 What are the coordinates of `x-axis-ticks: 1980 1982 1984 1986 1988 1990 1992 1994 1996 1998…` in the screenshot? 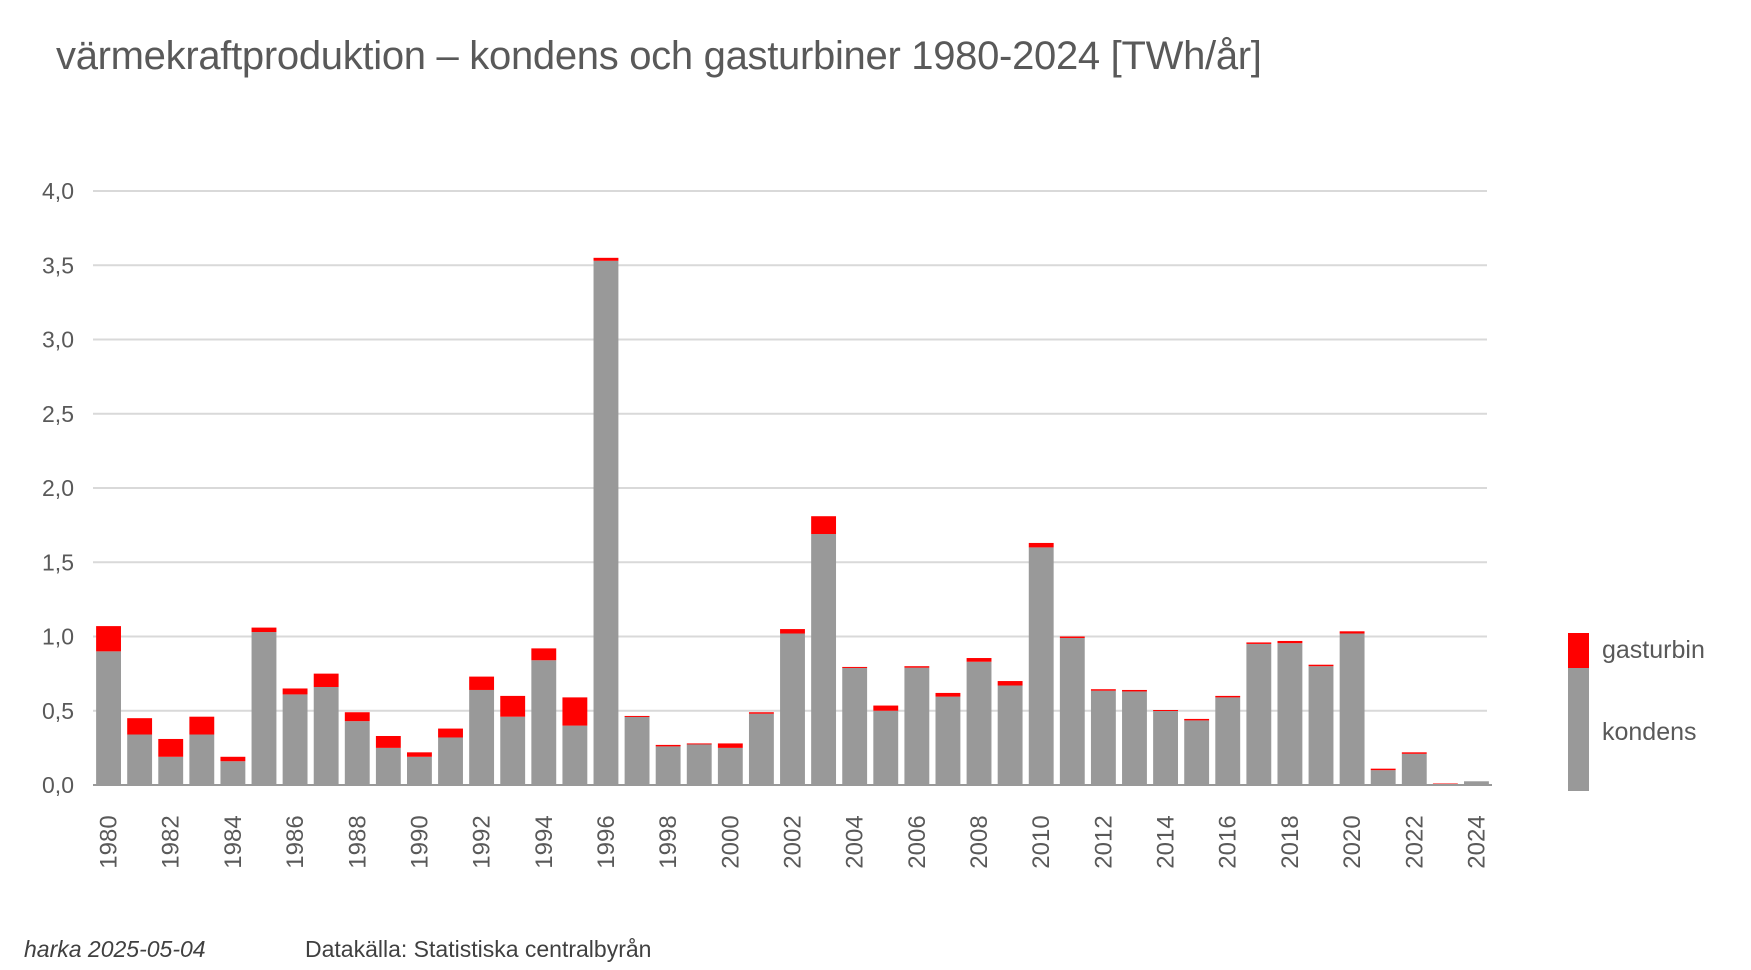 It's located at (793, 841).